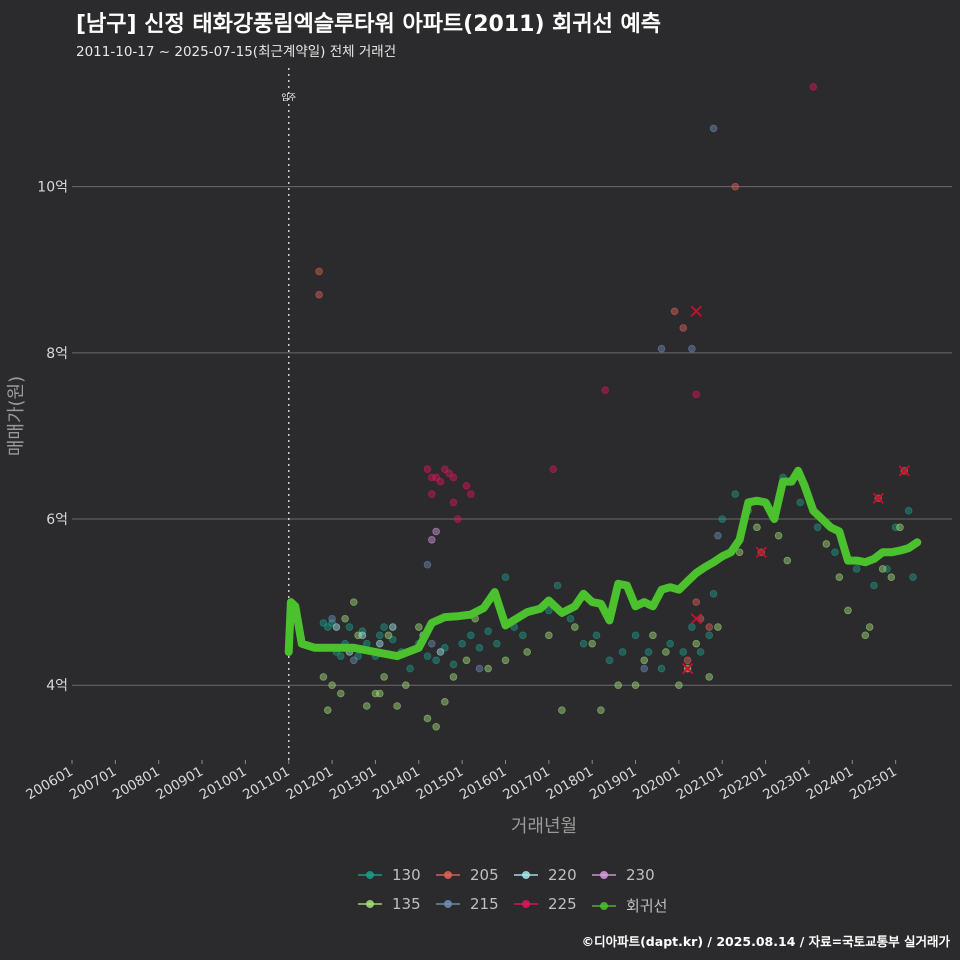  What do you see at coordinates (830, 784) in the screenshot?
I see `x-tick-label: 202401` at bounding box center [830, 784].